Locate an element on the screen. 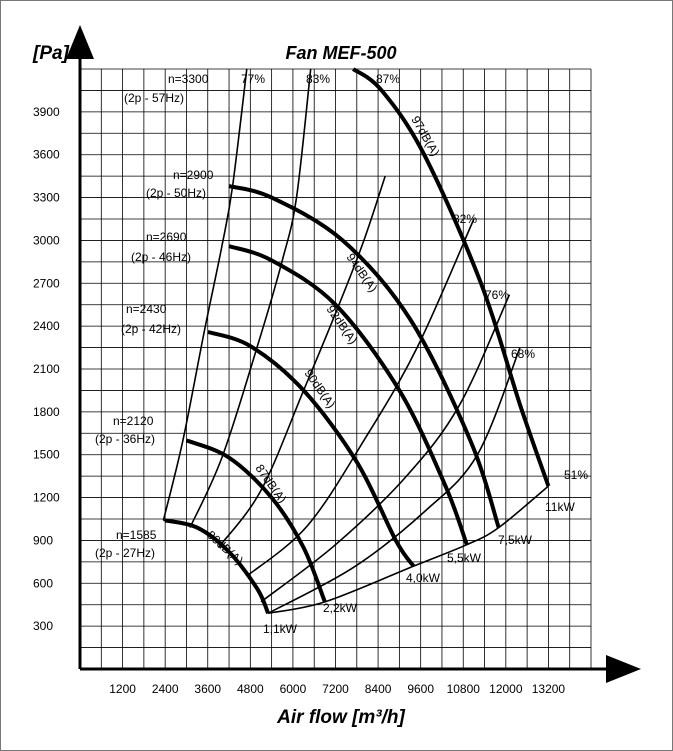 This screenshot has width=673, height=751. y-tick-label: 3900 is located at coordinates (46, 112).